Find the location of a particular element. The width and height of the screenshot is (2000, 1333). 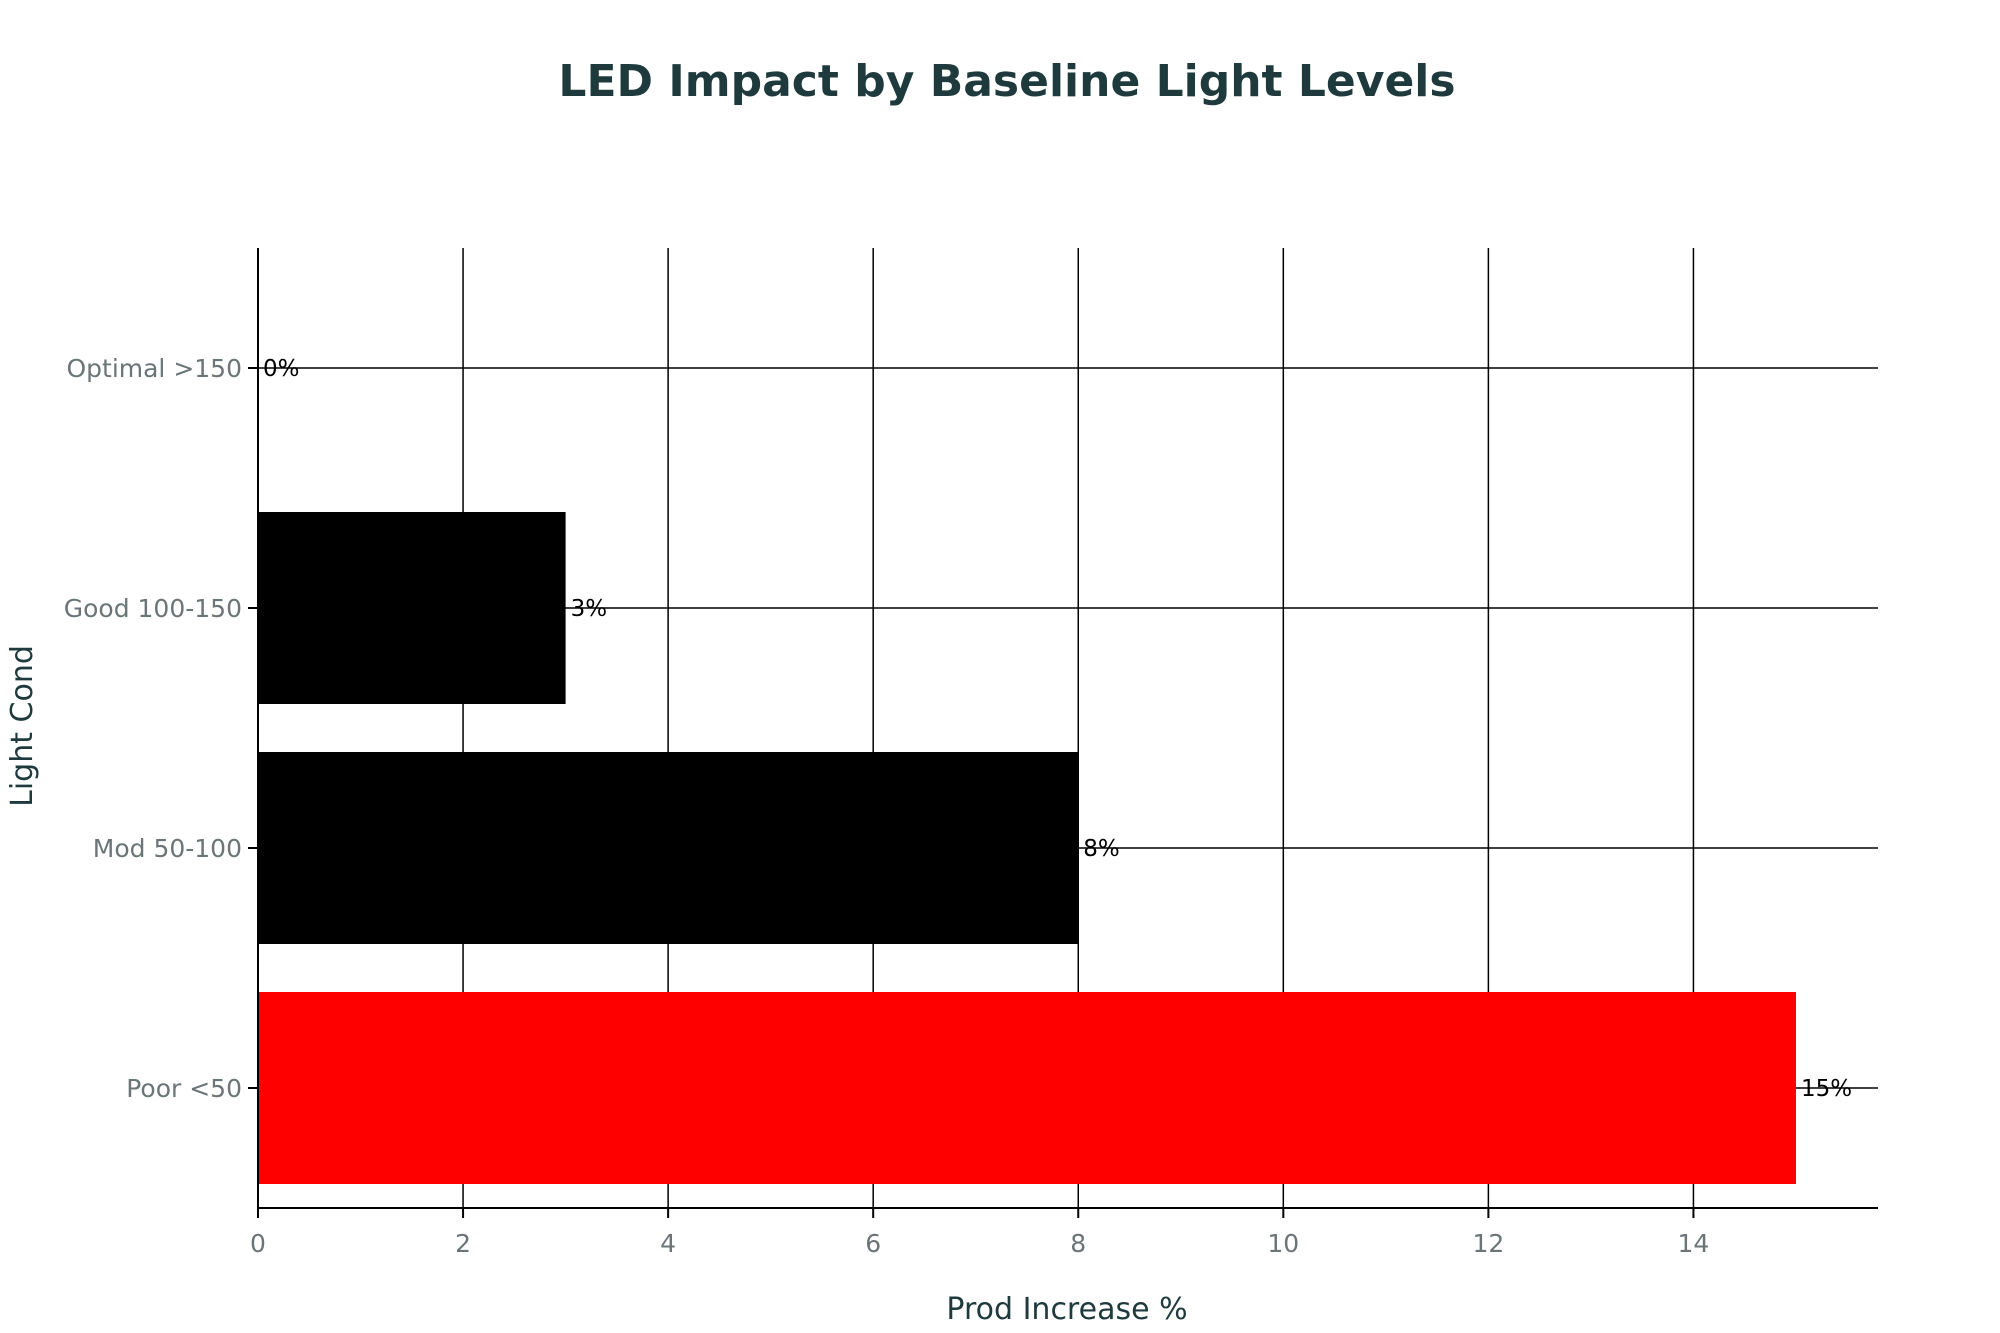

x-axis-title: Prod Increase % is located at coordinates (1066, 1309).